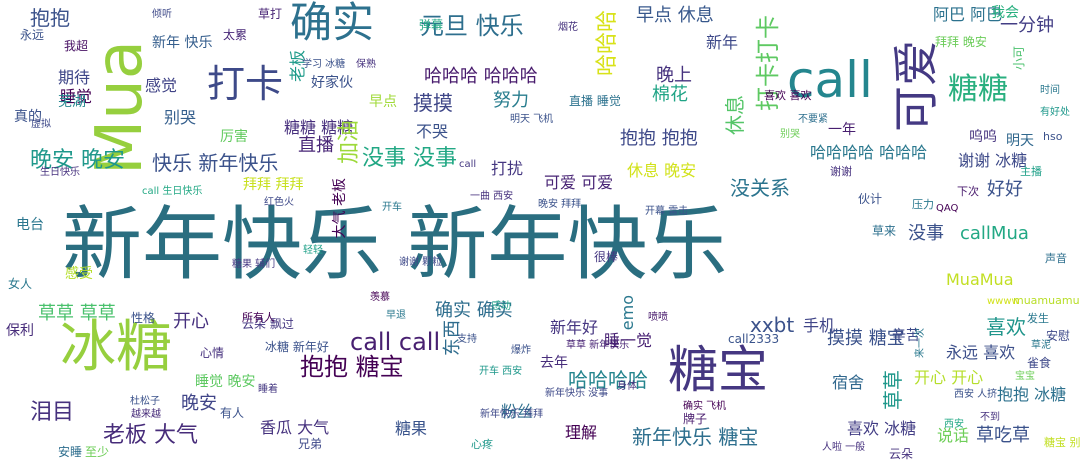 This screenshot has width=1080, height=463. I want to click on cloud-word: 云朵 飘过, so click(268, 324).